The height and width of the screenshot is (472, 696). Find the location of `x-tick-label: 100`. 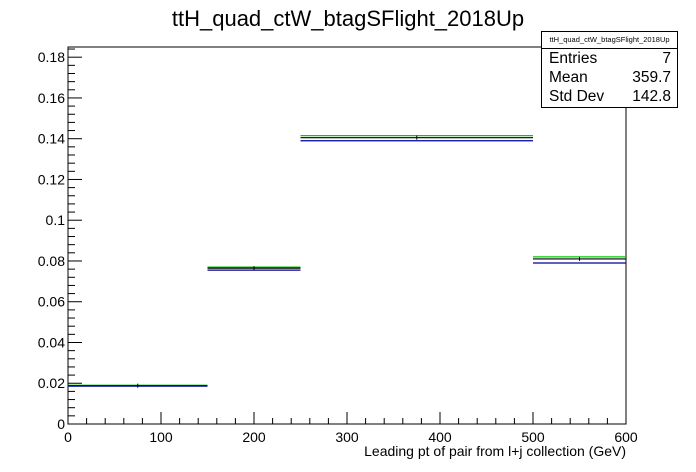

x-tick-label: 100 is located at coordinates (161, 437).